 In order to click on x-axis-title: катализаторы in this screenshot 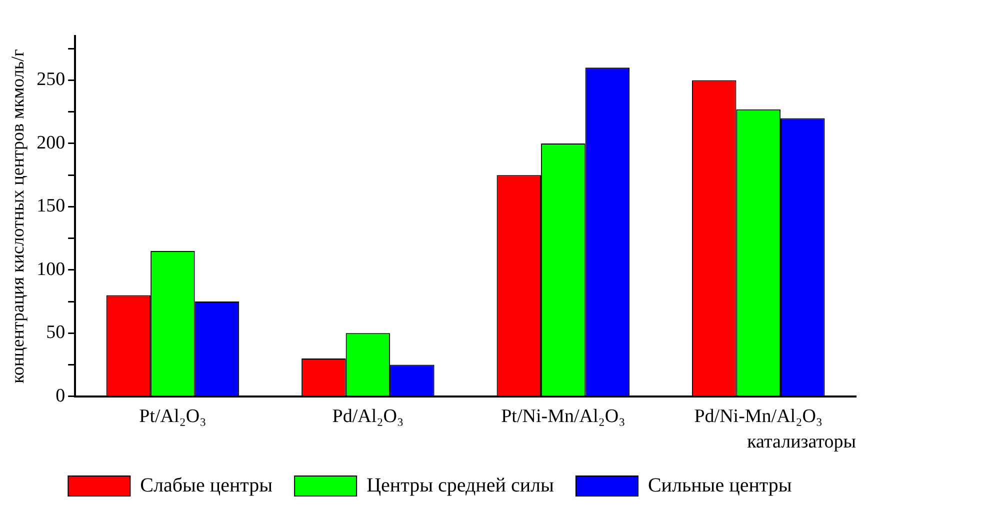, I will do `click(801, 442)`.